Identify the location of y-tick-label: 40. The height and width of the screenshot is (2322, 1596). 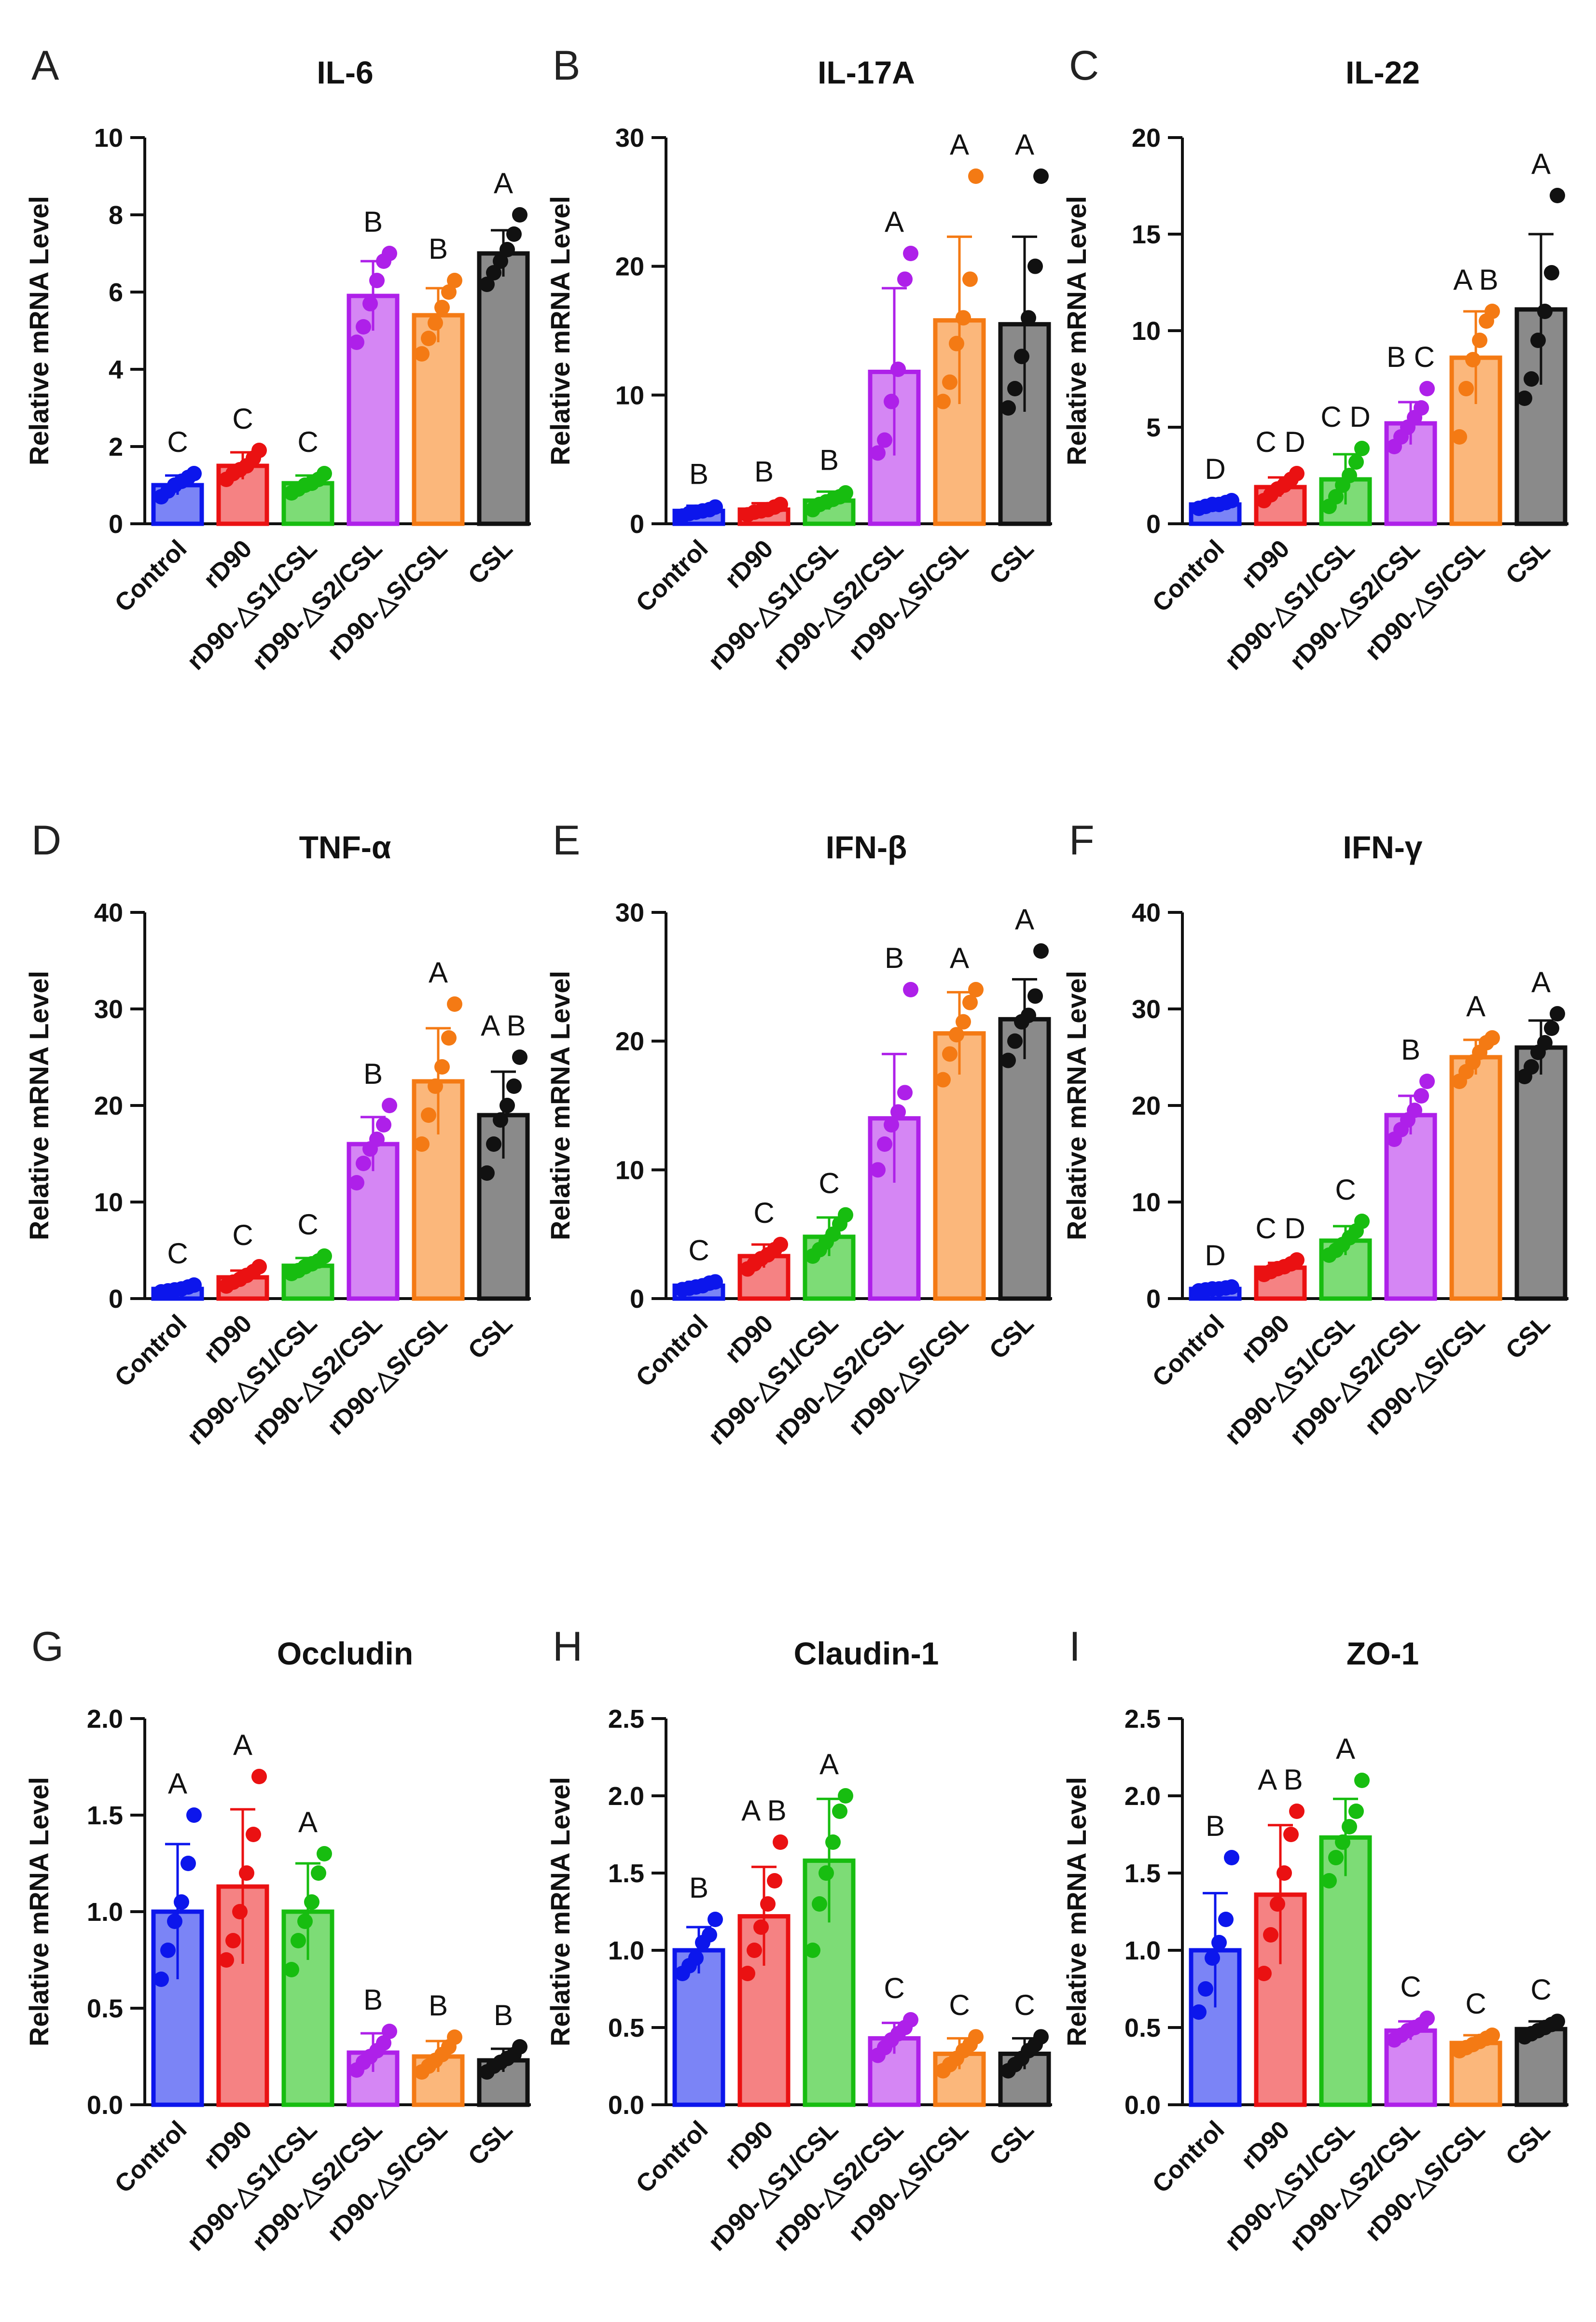
(1146, 912).